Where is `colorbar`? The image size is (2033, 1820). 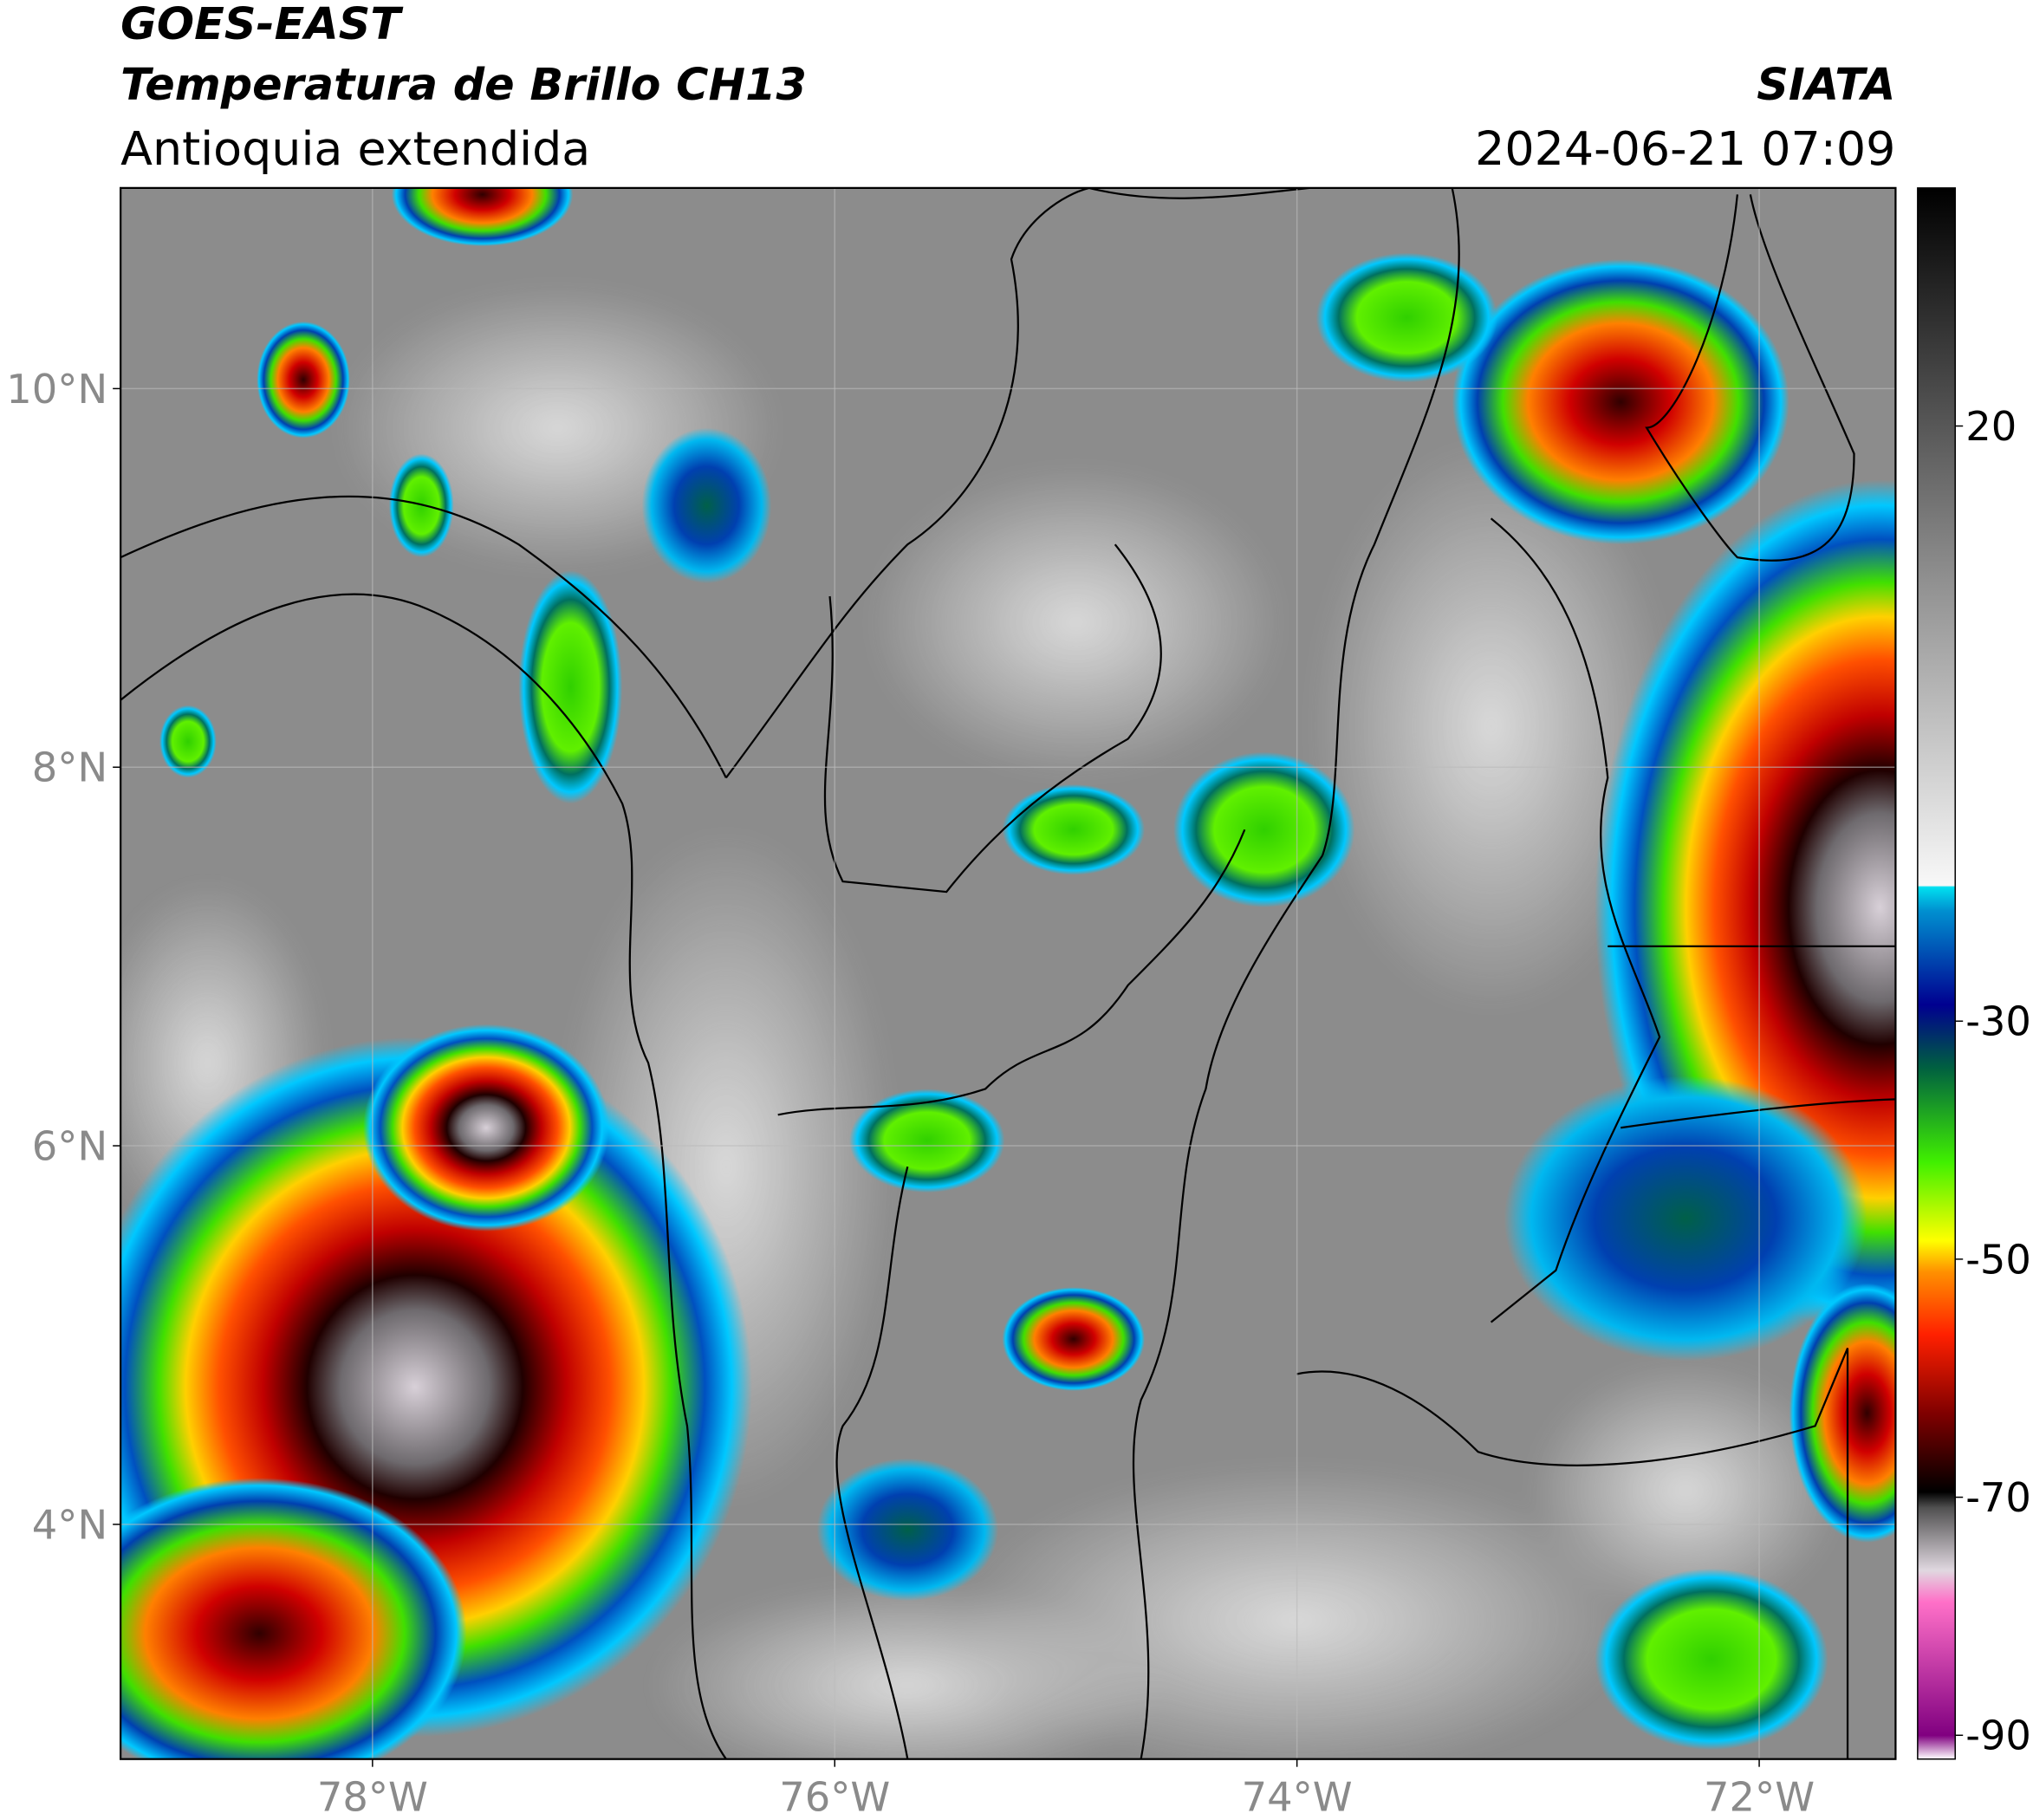
colorbar is located at coordinates (1937, 973).